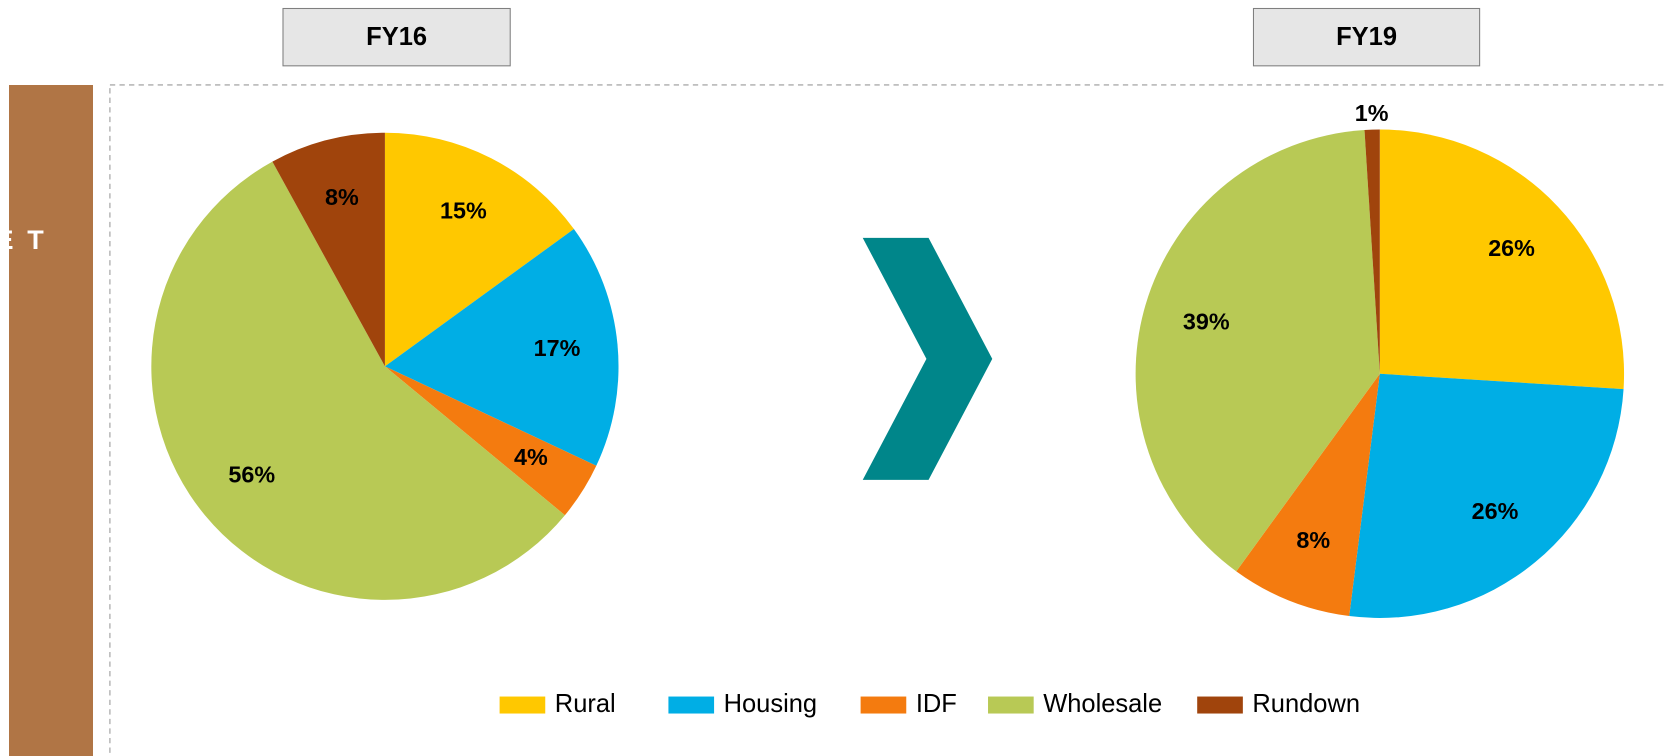 This screenshot has width=1666, height=756. What do you see at coordinates (1206, 322) in the screenshot?
I see `data-label: 39%` at bounding box center [1206, 322].